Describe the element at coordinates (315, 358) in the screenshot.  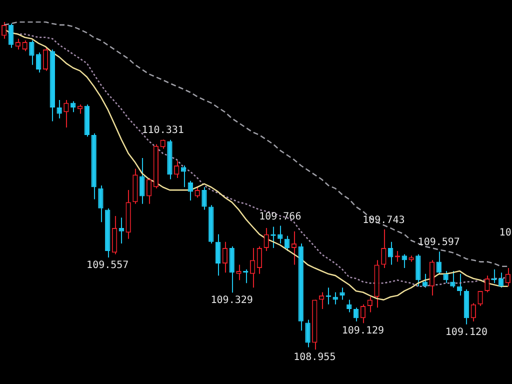
I see `annotation: 108.955` at that location.